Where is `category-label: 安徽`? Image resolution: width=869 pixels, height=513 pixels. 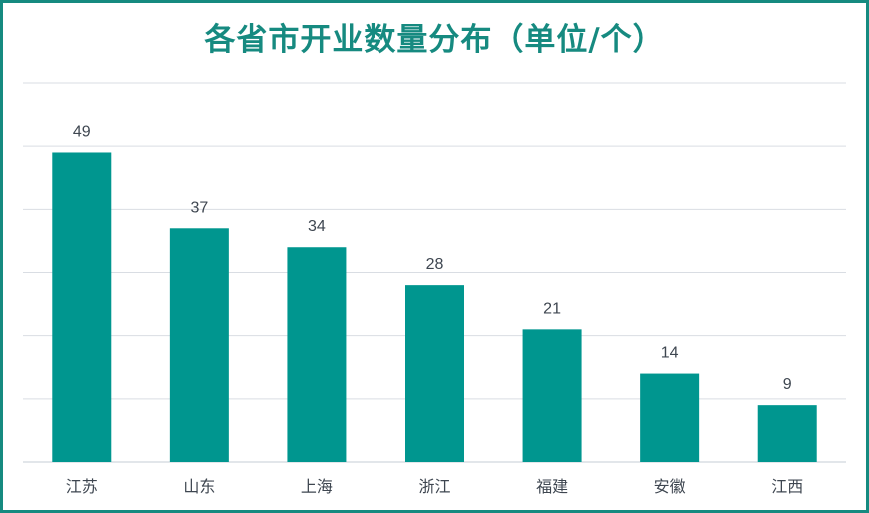
category-label: 安徽 is located at coordinates (670, 486).